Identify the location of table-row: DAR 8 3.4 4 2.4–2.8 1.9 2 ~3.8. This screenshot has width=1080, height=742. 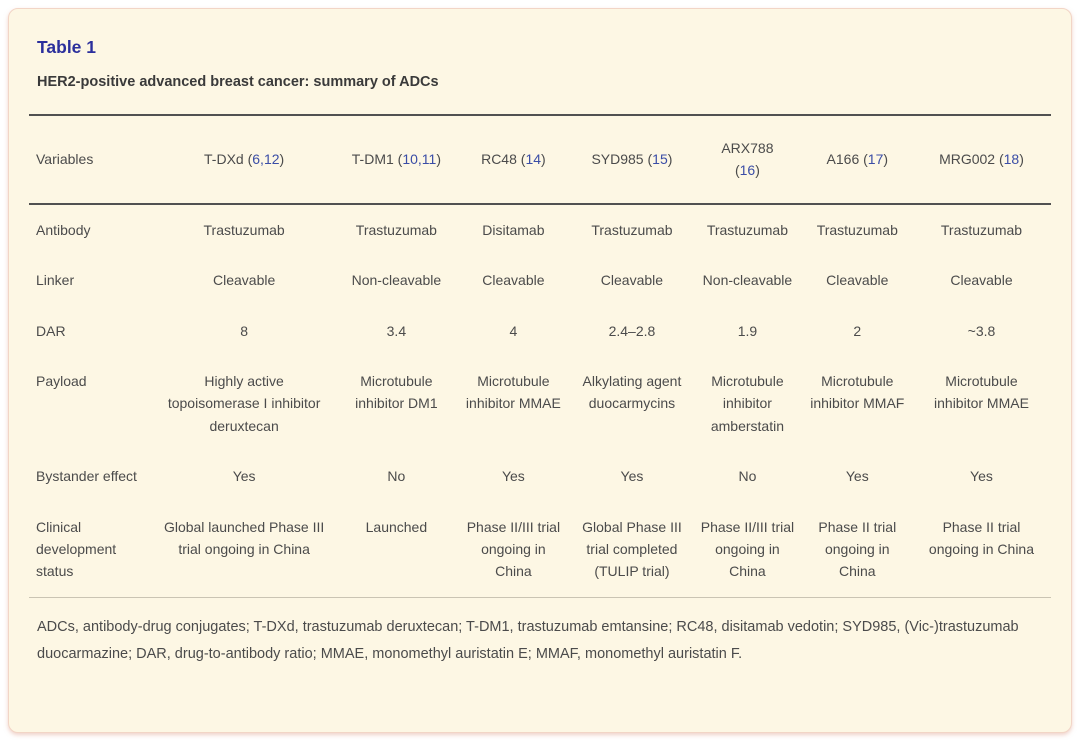
(540, 331).